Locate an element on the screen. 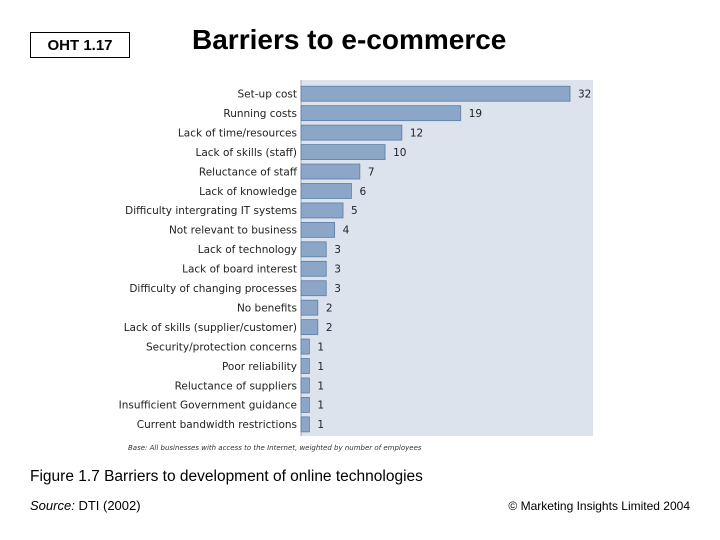  category-label: Lack of skills (supplier/customer) is located at coordinates (210, 328).